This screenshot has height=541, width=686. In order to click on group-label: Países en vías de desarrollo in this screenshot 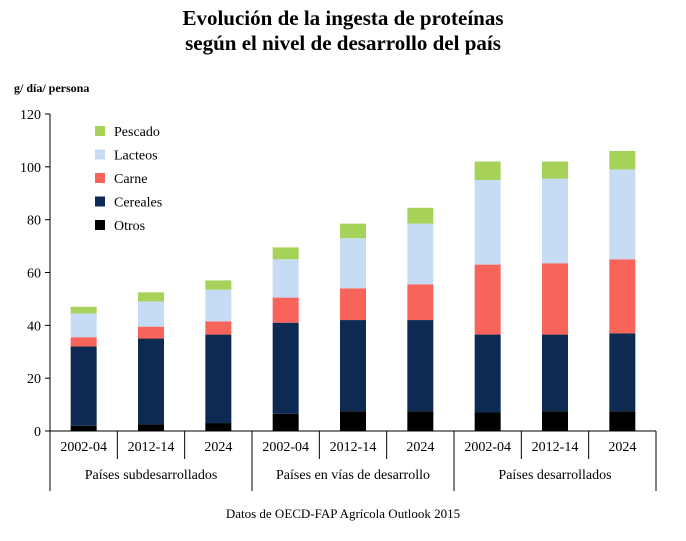, I will do `click(353, 475)`.